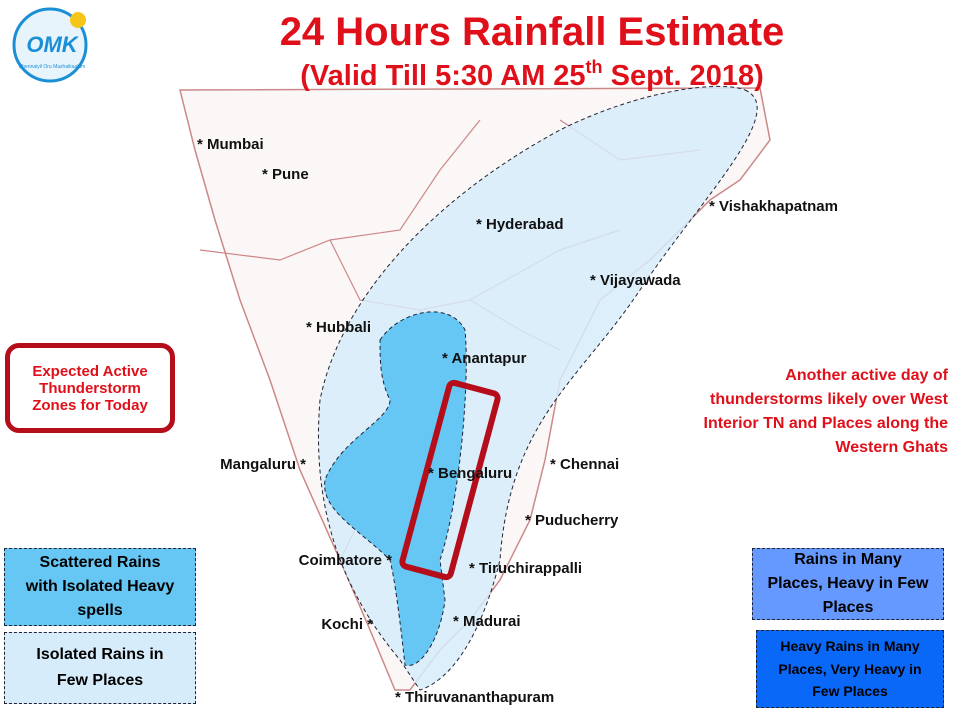 This screenshot has height=720, width=960. I want to click on city-label: Mangaluru *, so click(263, 464).